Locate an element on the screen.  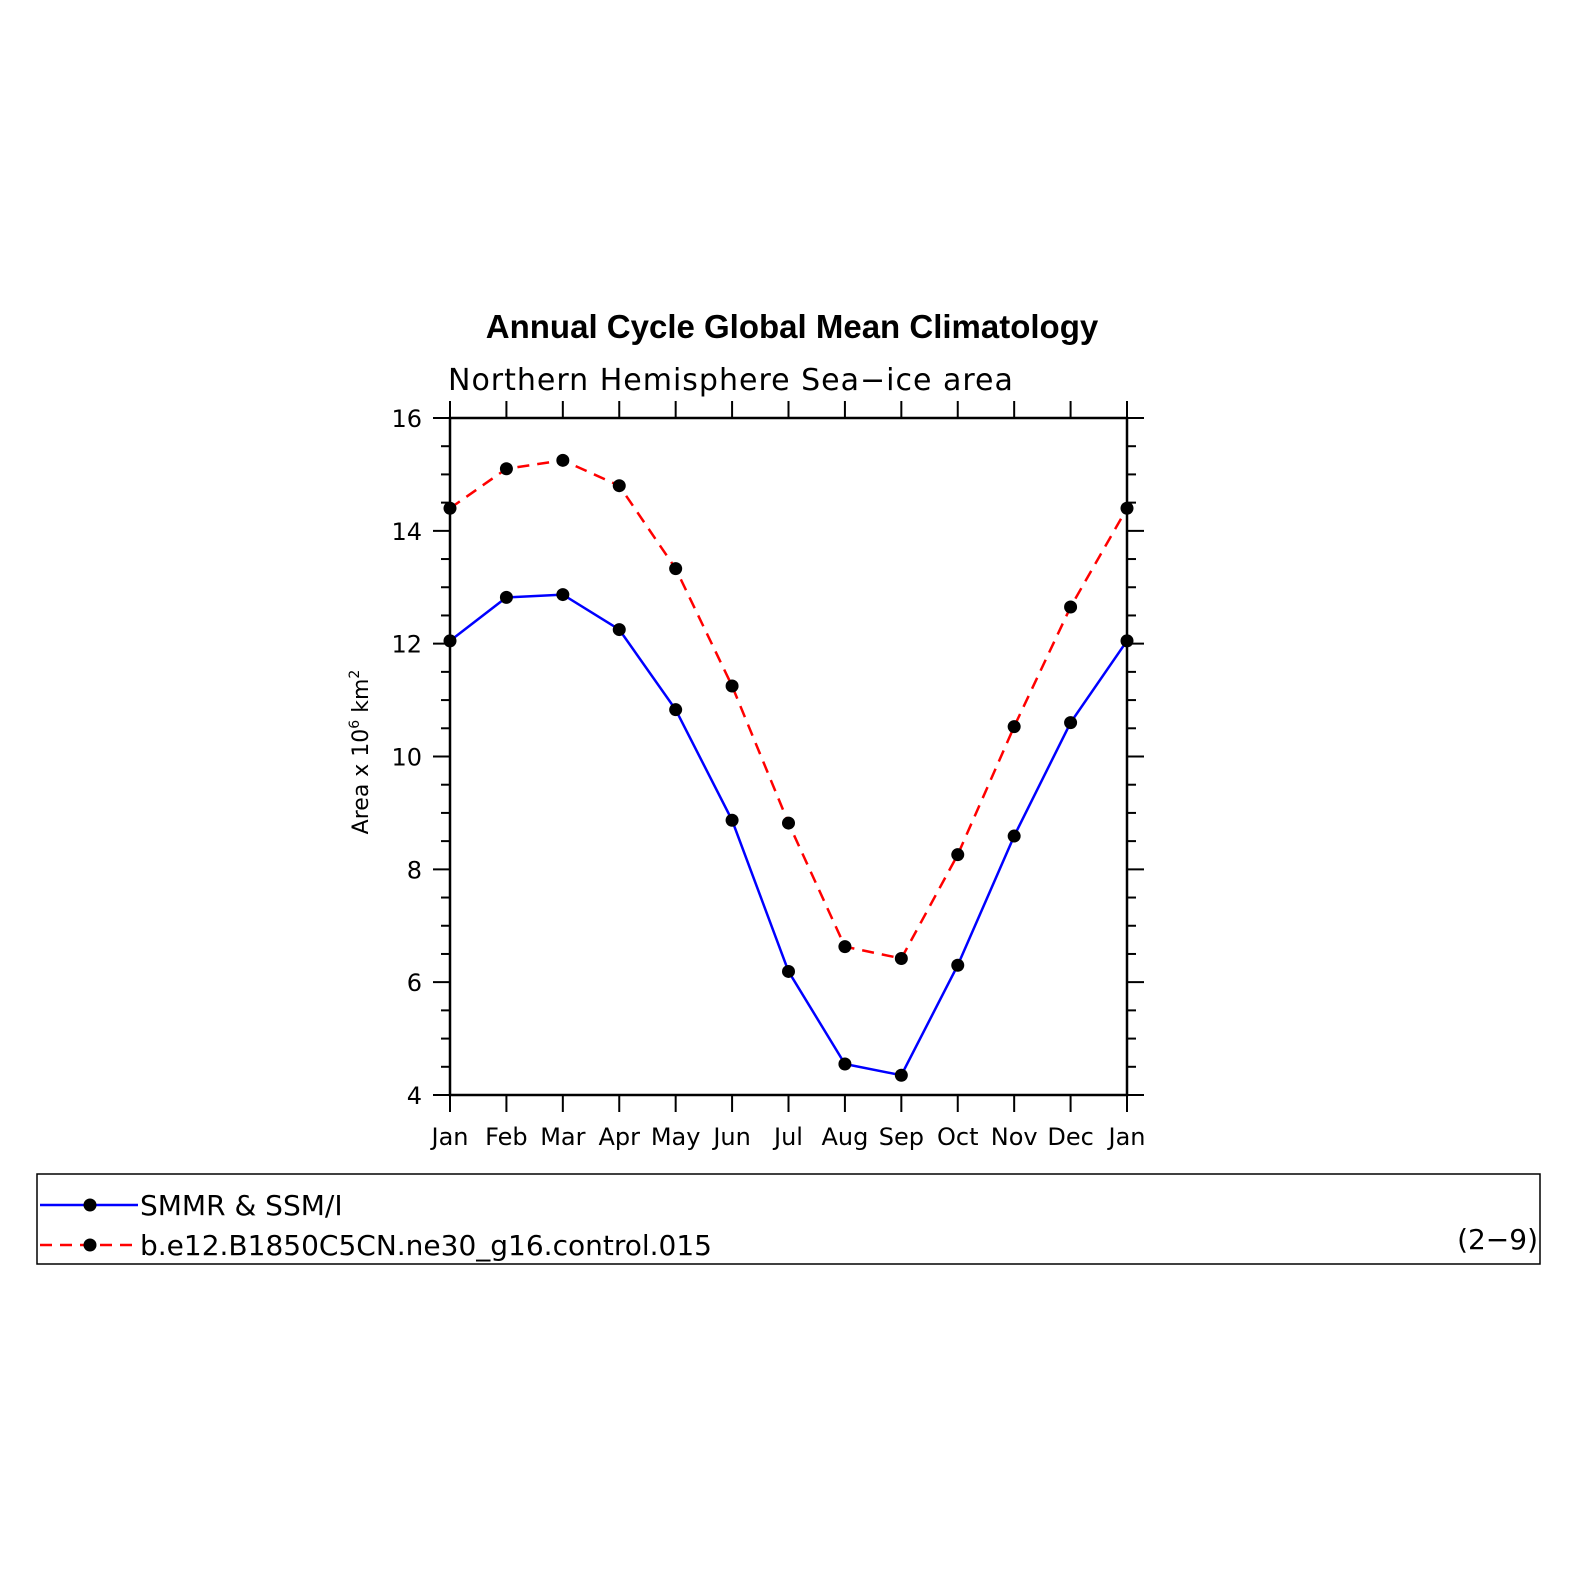
chart-subtitle: Northern Hemisphere Sea−ice area is located at coordinates (731, 380).